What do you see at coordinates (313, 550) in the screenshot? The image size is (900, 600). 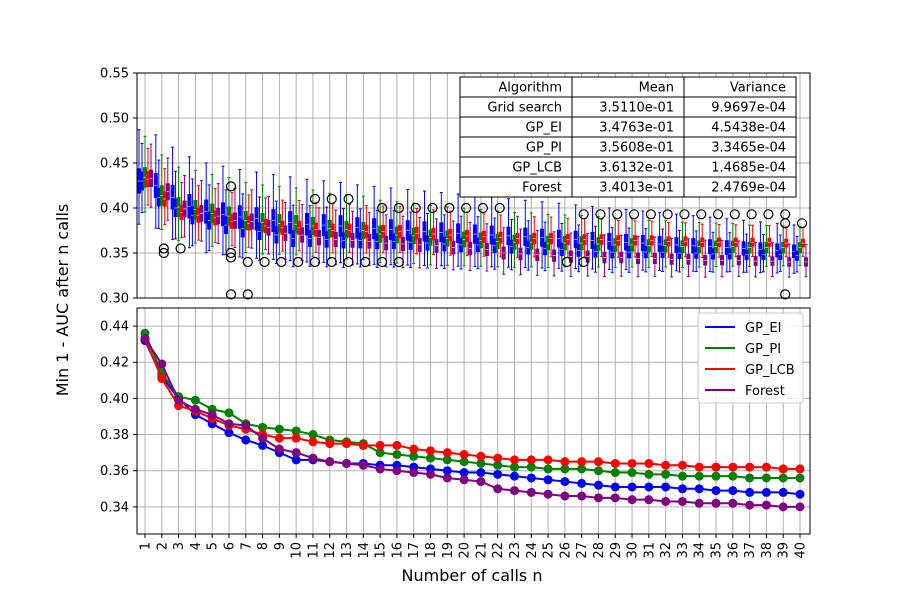 I see `x-tick-label: 11` at bounding box center [313, 550].